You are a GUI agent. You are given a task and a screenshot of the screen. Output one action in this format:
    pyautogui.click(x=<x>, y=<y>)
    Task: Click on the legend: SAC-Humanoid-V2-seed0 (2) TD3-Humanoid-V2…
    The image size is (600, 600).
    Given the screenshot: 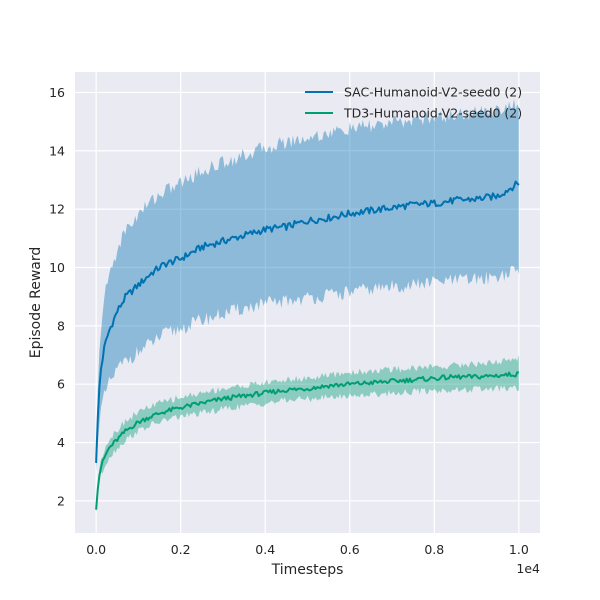 What is the action you would take?
    pyautogui.click(x=413, y=103)
    